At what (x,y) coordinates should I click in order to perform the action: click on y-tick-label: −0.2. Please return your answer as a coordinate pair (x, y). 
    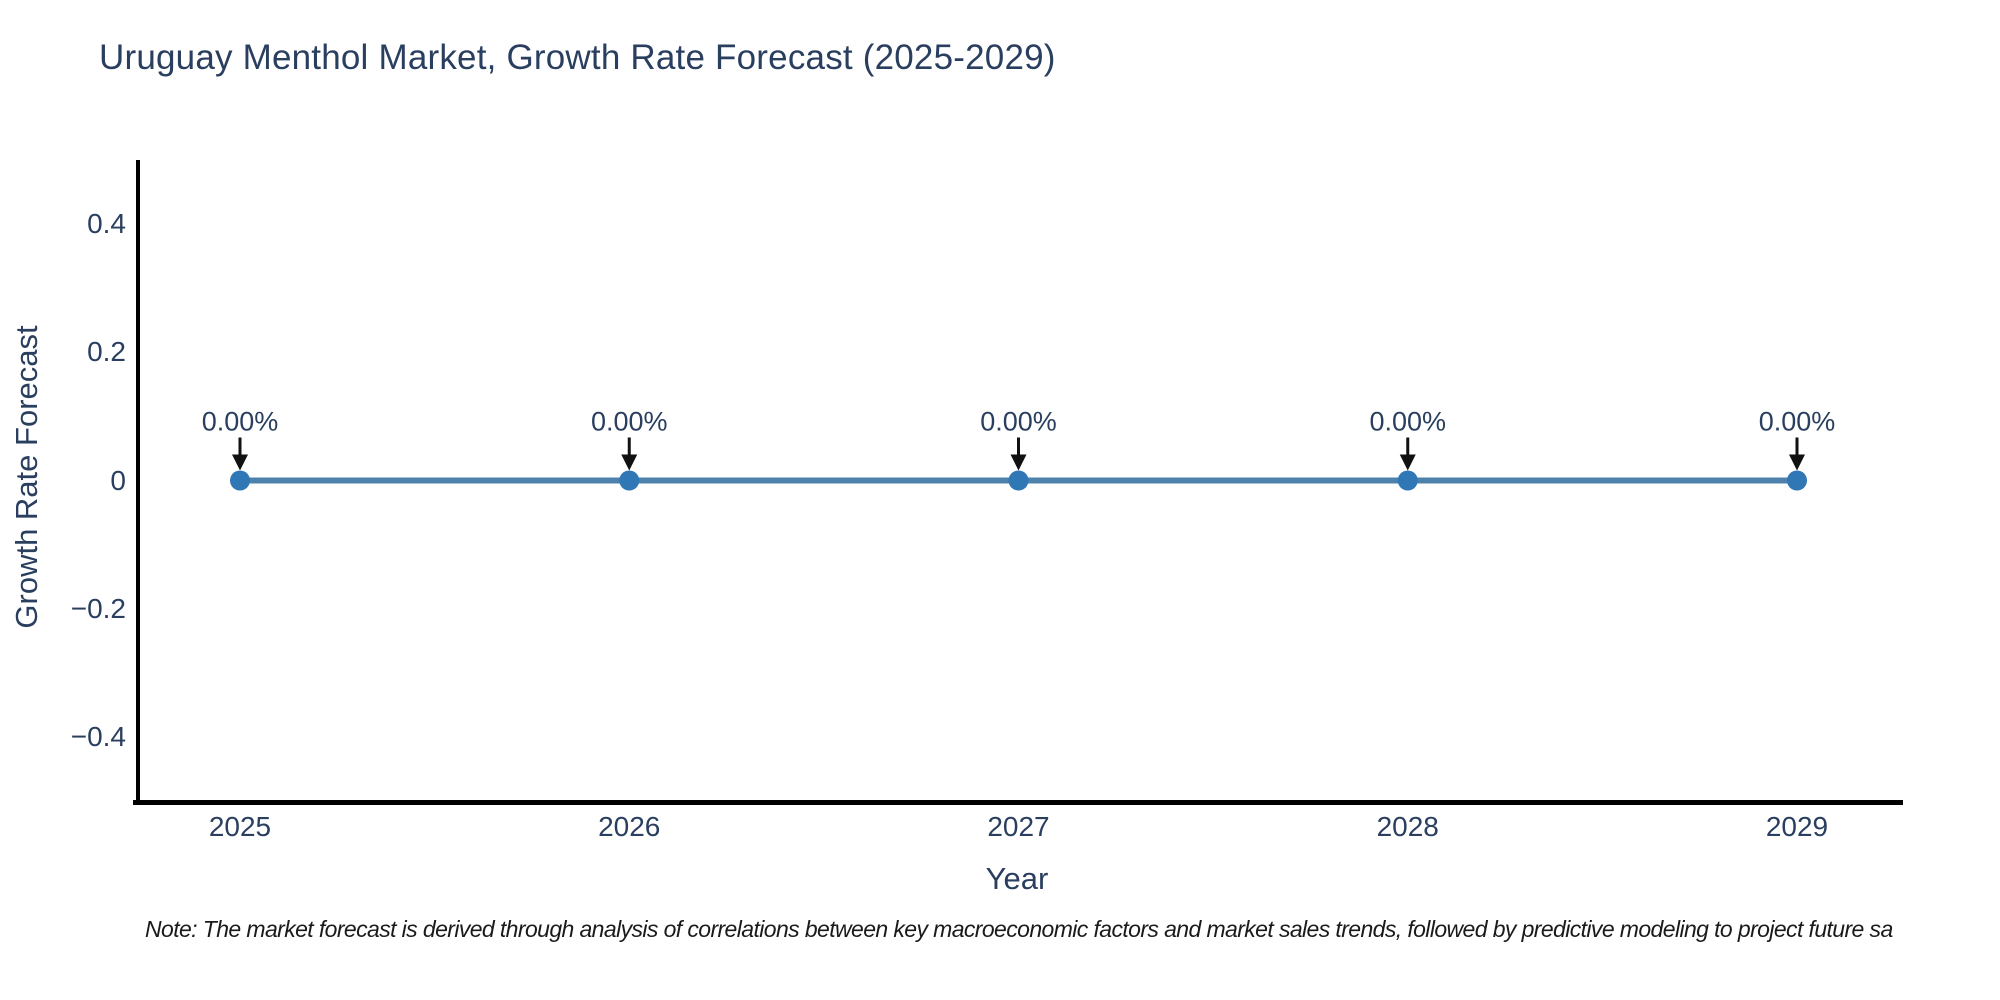
    Looking at the image, I should click on (98, 608).